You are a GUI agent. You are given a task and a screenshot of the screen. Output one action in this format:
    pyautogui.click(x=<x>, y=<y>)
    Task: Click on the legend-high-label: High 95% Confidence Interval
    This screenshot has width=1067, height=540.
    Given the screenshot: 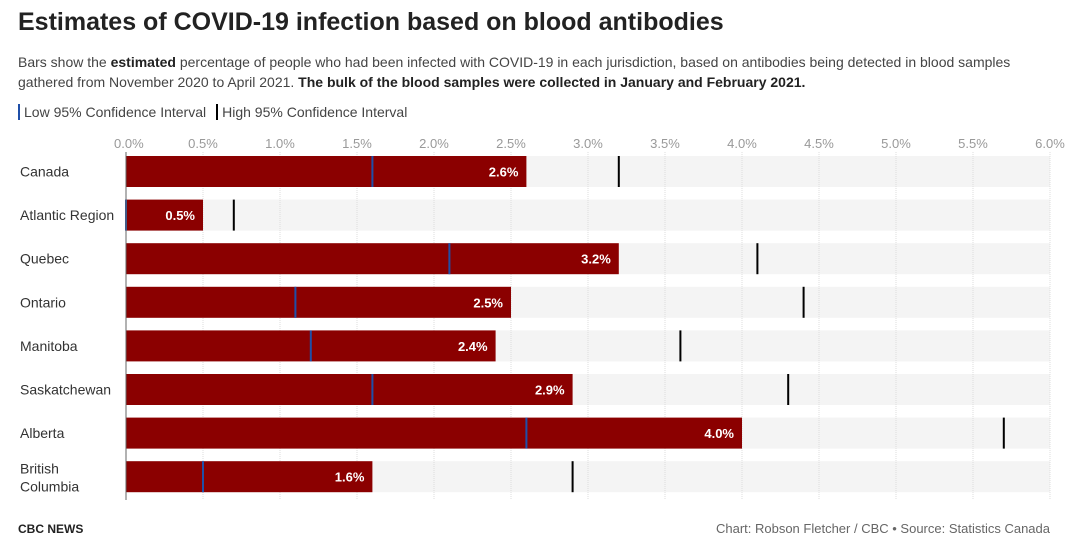 What is the action you would take?
    pyautogui.click(x=315, y=112)
    